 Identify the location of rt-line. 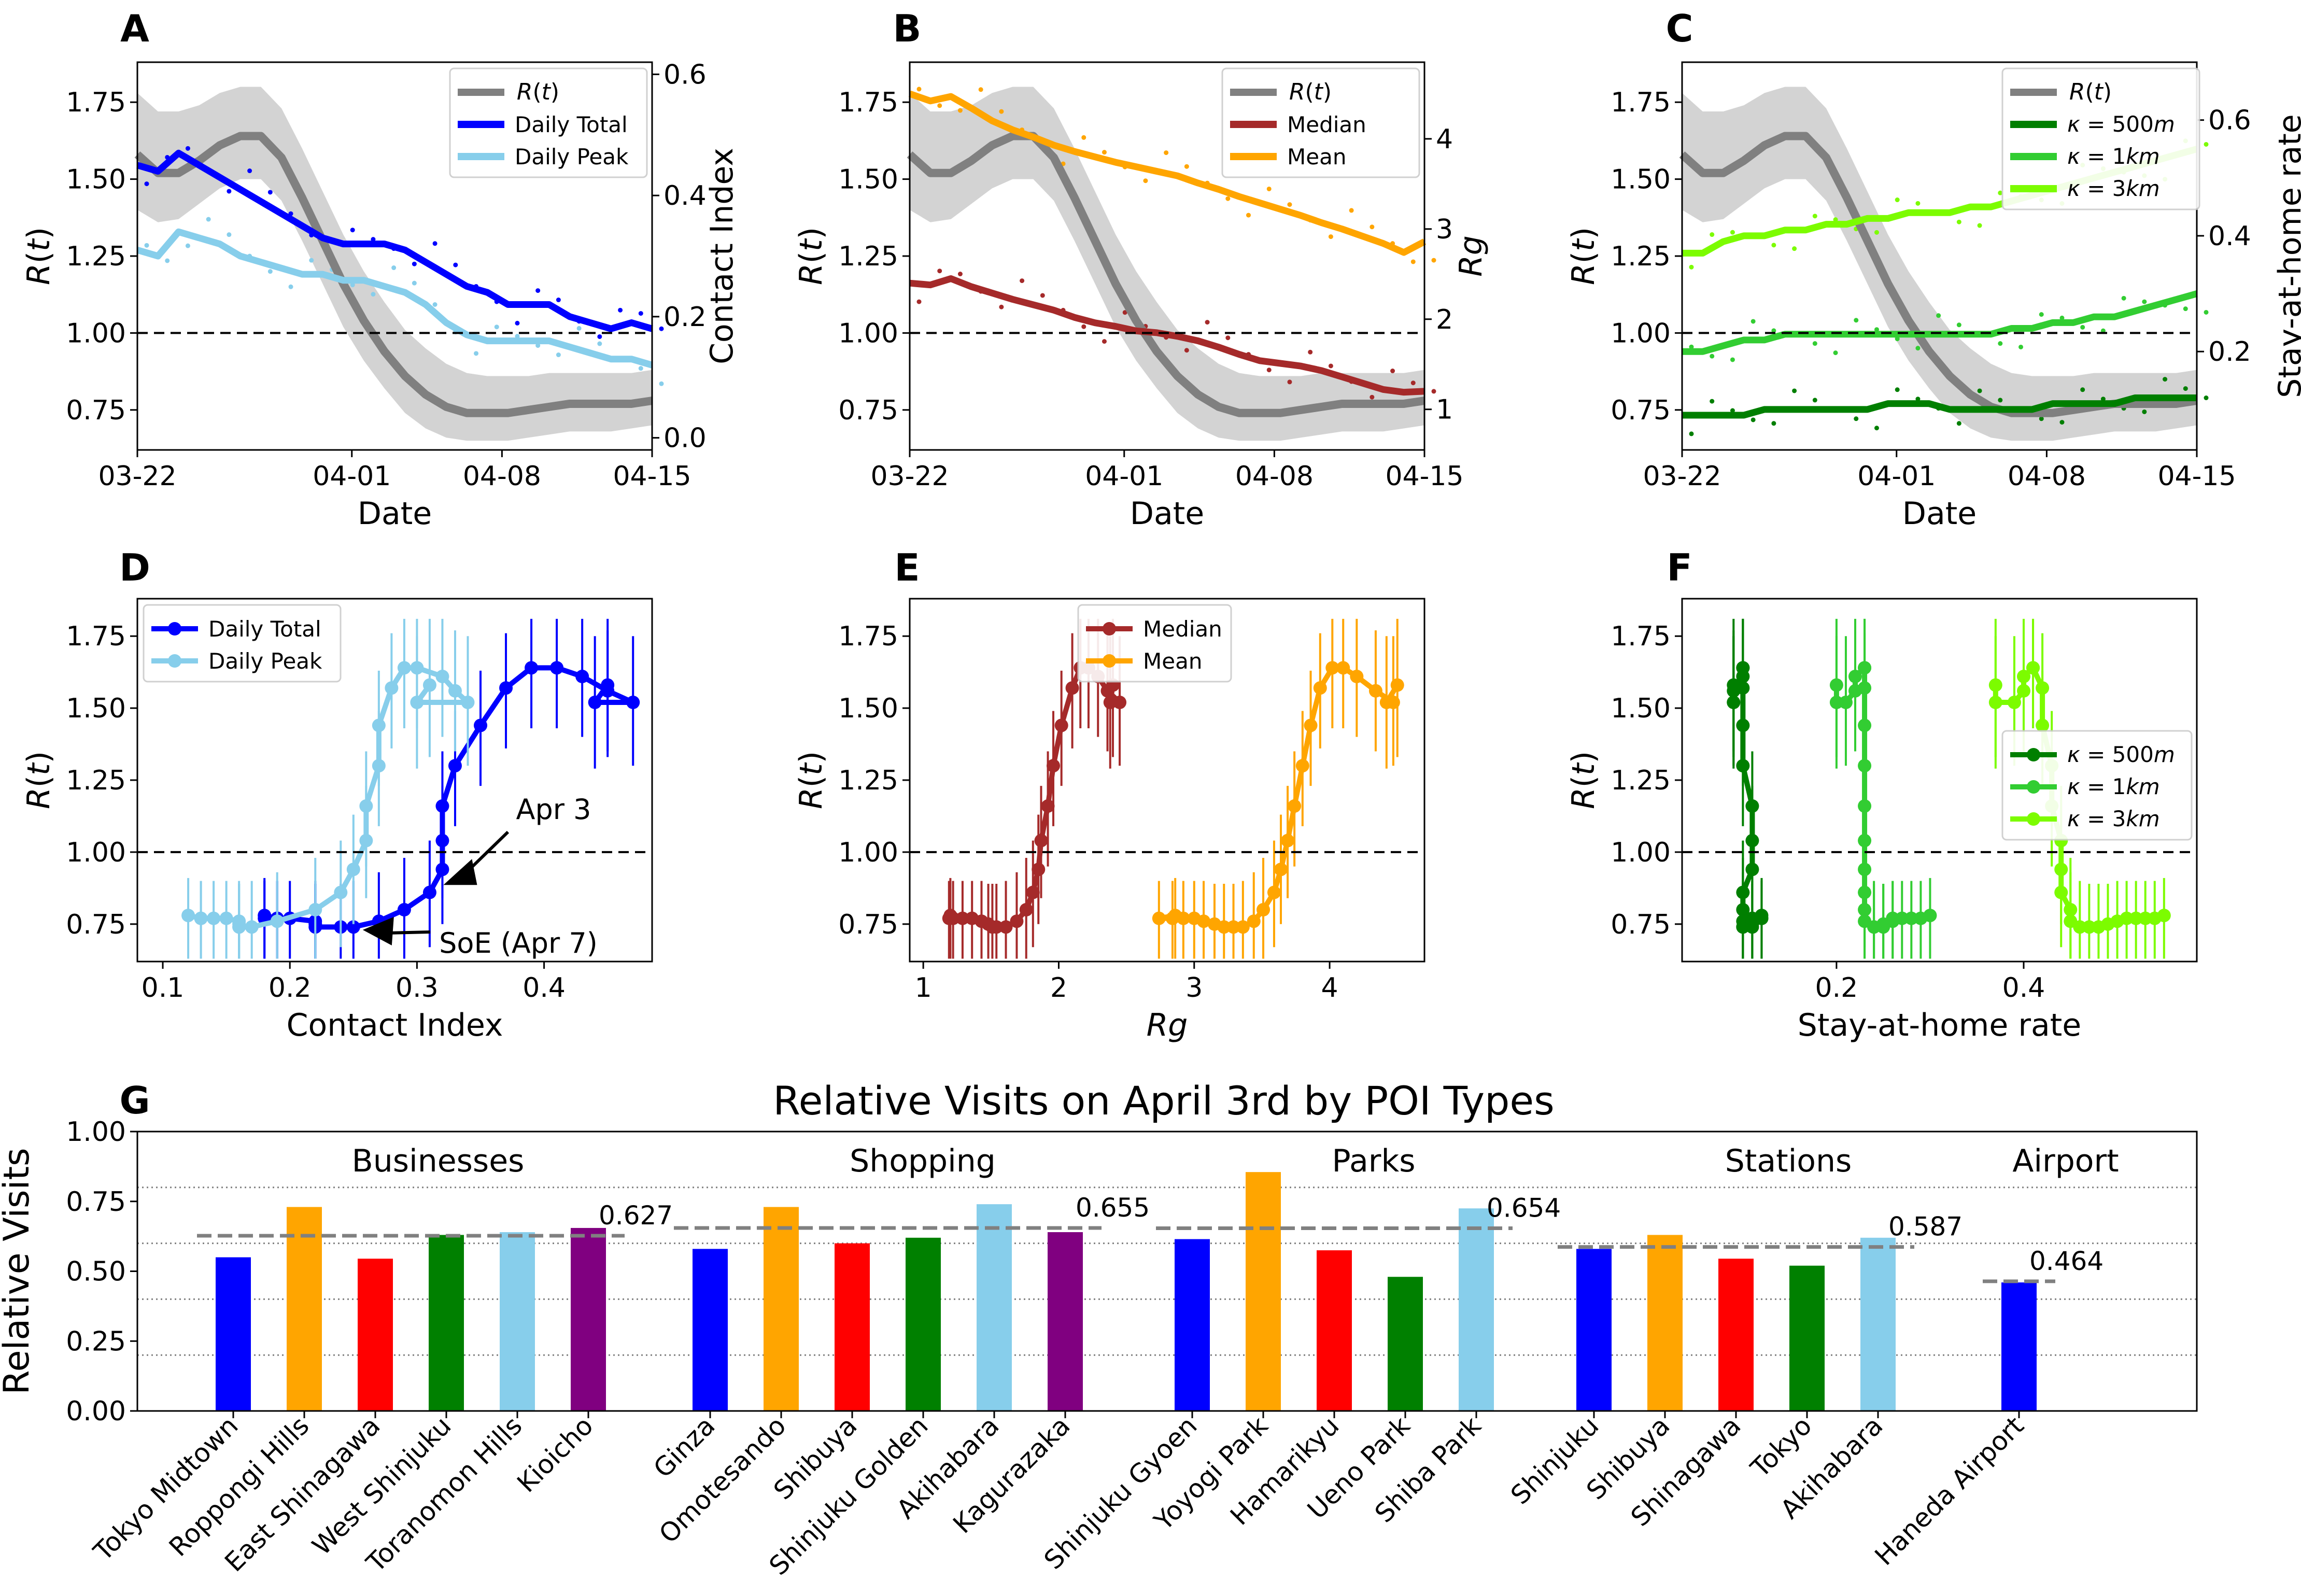
(1166, 274).